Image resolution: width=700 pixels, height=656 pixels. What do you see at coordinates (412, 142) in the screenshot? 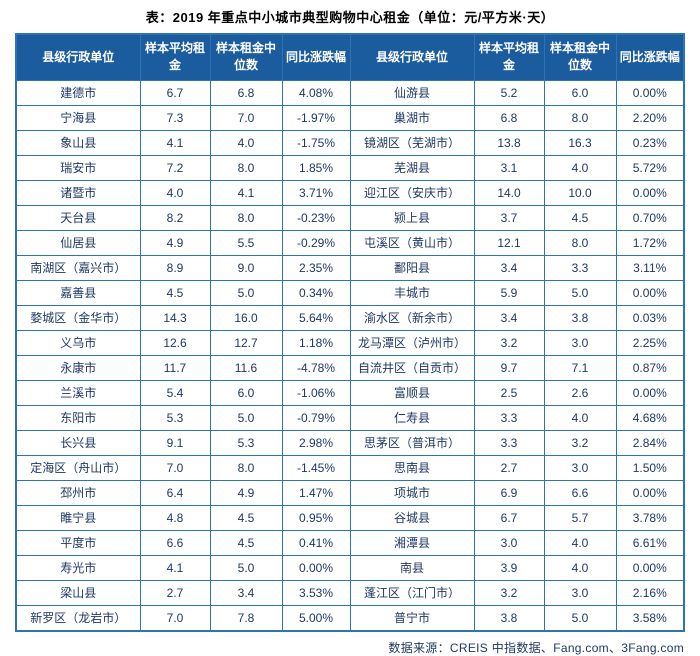
I see `region-cell: 镜湖区（芜湖市）` at bounding box center [412, 142].